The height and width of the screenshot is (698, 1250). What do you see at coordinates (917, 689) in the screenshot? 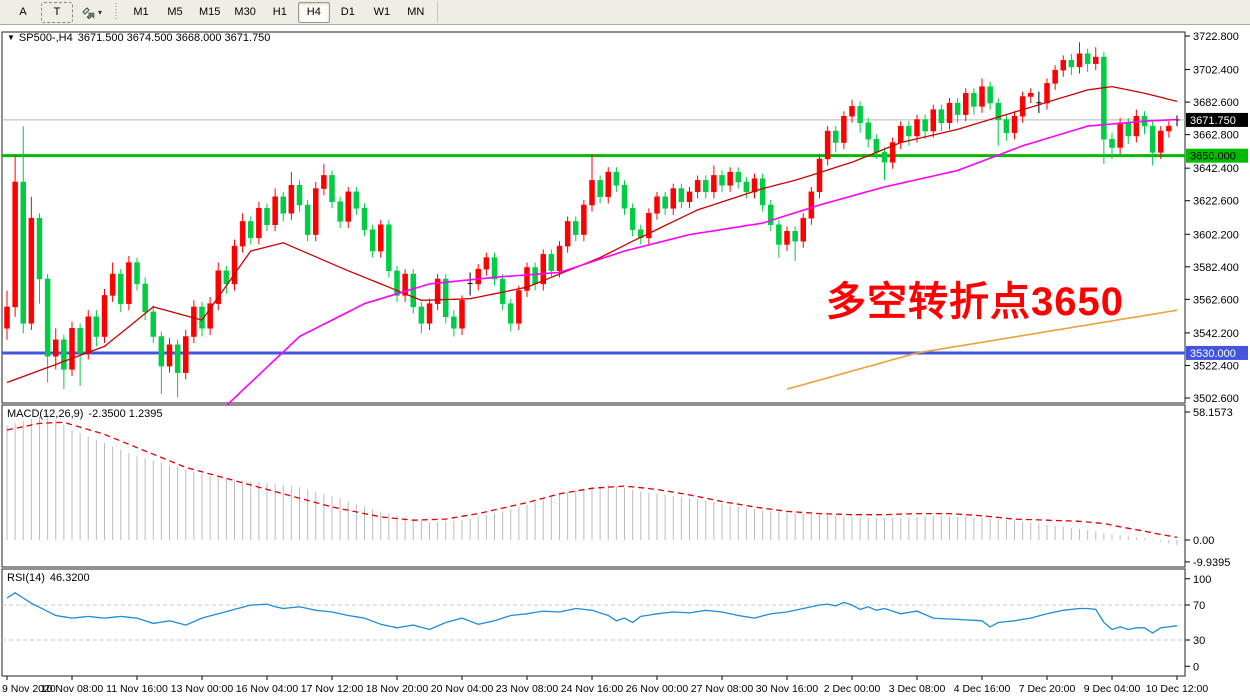
I see `svg-text: 3 Dec 08:00` at bounding box center [917, 689].